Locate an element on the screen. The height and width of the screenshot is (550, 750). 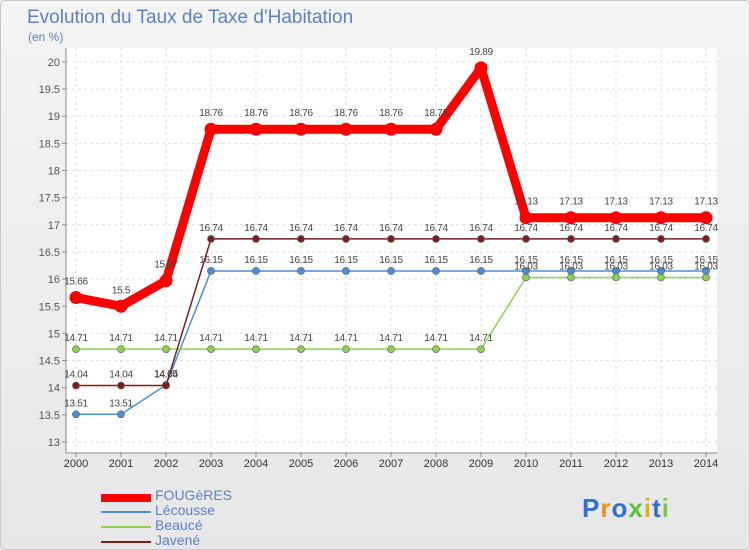
y-tick-label: 14 is located at coordinates (54, 389).